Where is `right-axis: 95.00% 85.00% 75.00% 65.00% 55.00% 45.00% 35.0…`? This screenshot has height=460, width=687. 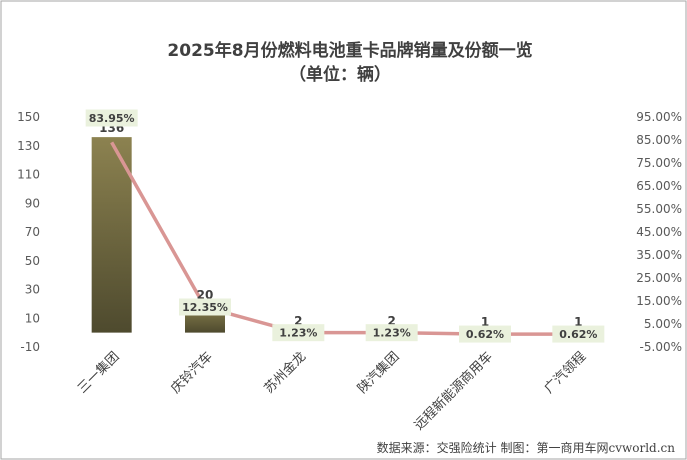
right-axis: 95.00% 85.00% 75.00% 65.00% 55.00% 45.00% 35.0… is located at coordinates (659, 232).